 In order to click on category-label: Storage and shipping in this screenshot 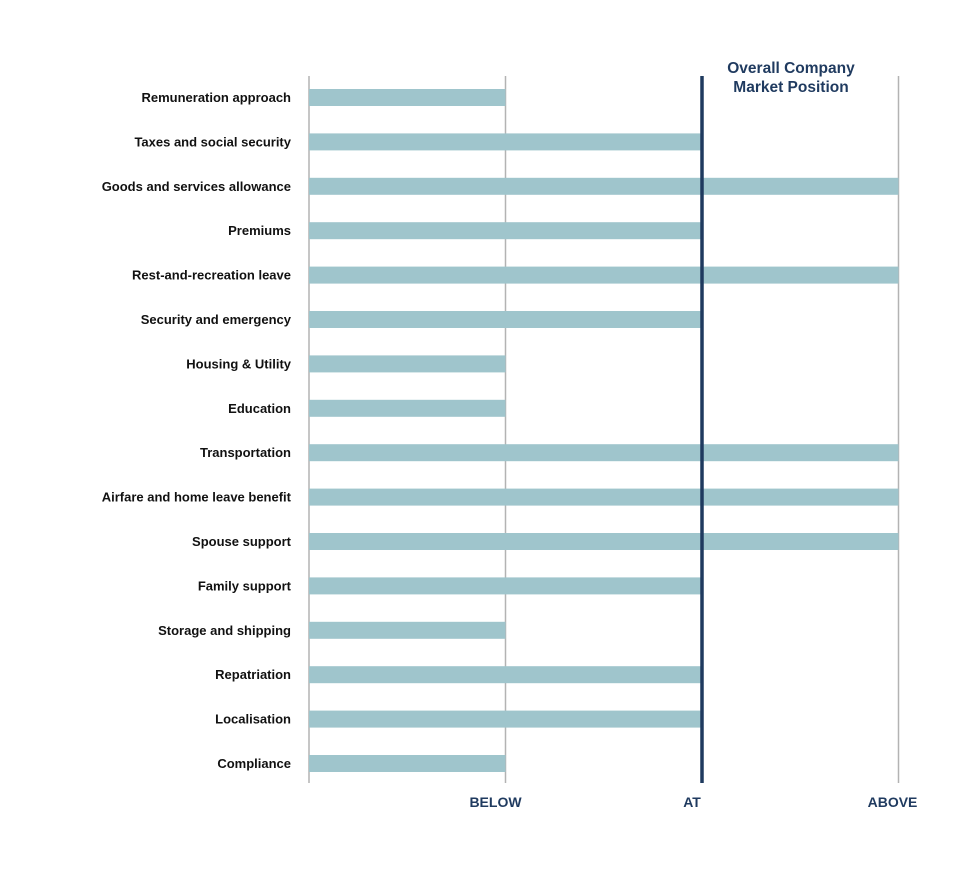, I will do `click(224, 630)`.